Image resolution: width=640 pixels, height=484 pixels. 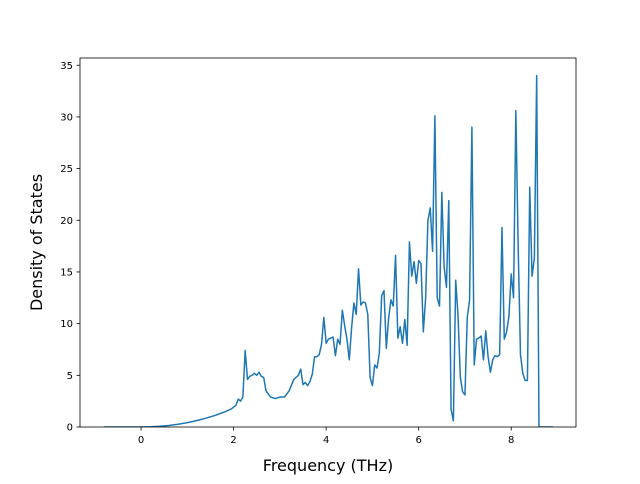 What do you see at coordinates (66, 66) in the screenshot?
I see `y-tick-label: 35` at bounding box center [66, 66].